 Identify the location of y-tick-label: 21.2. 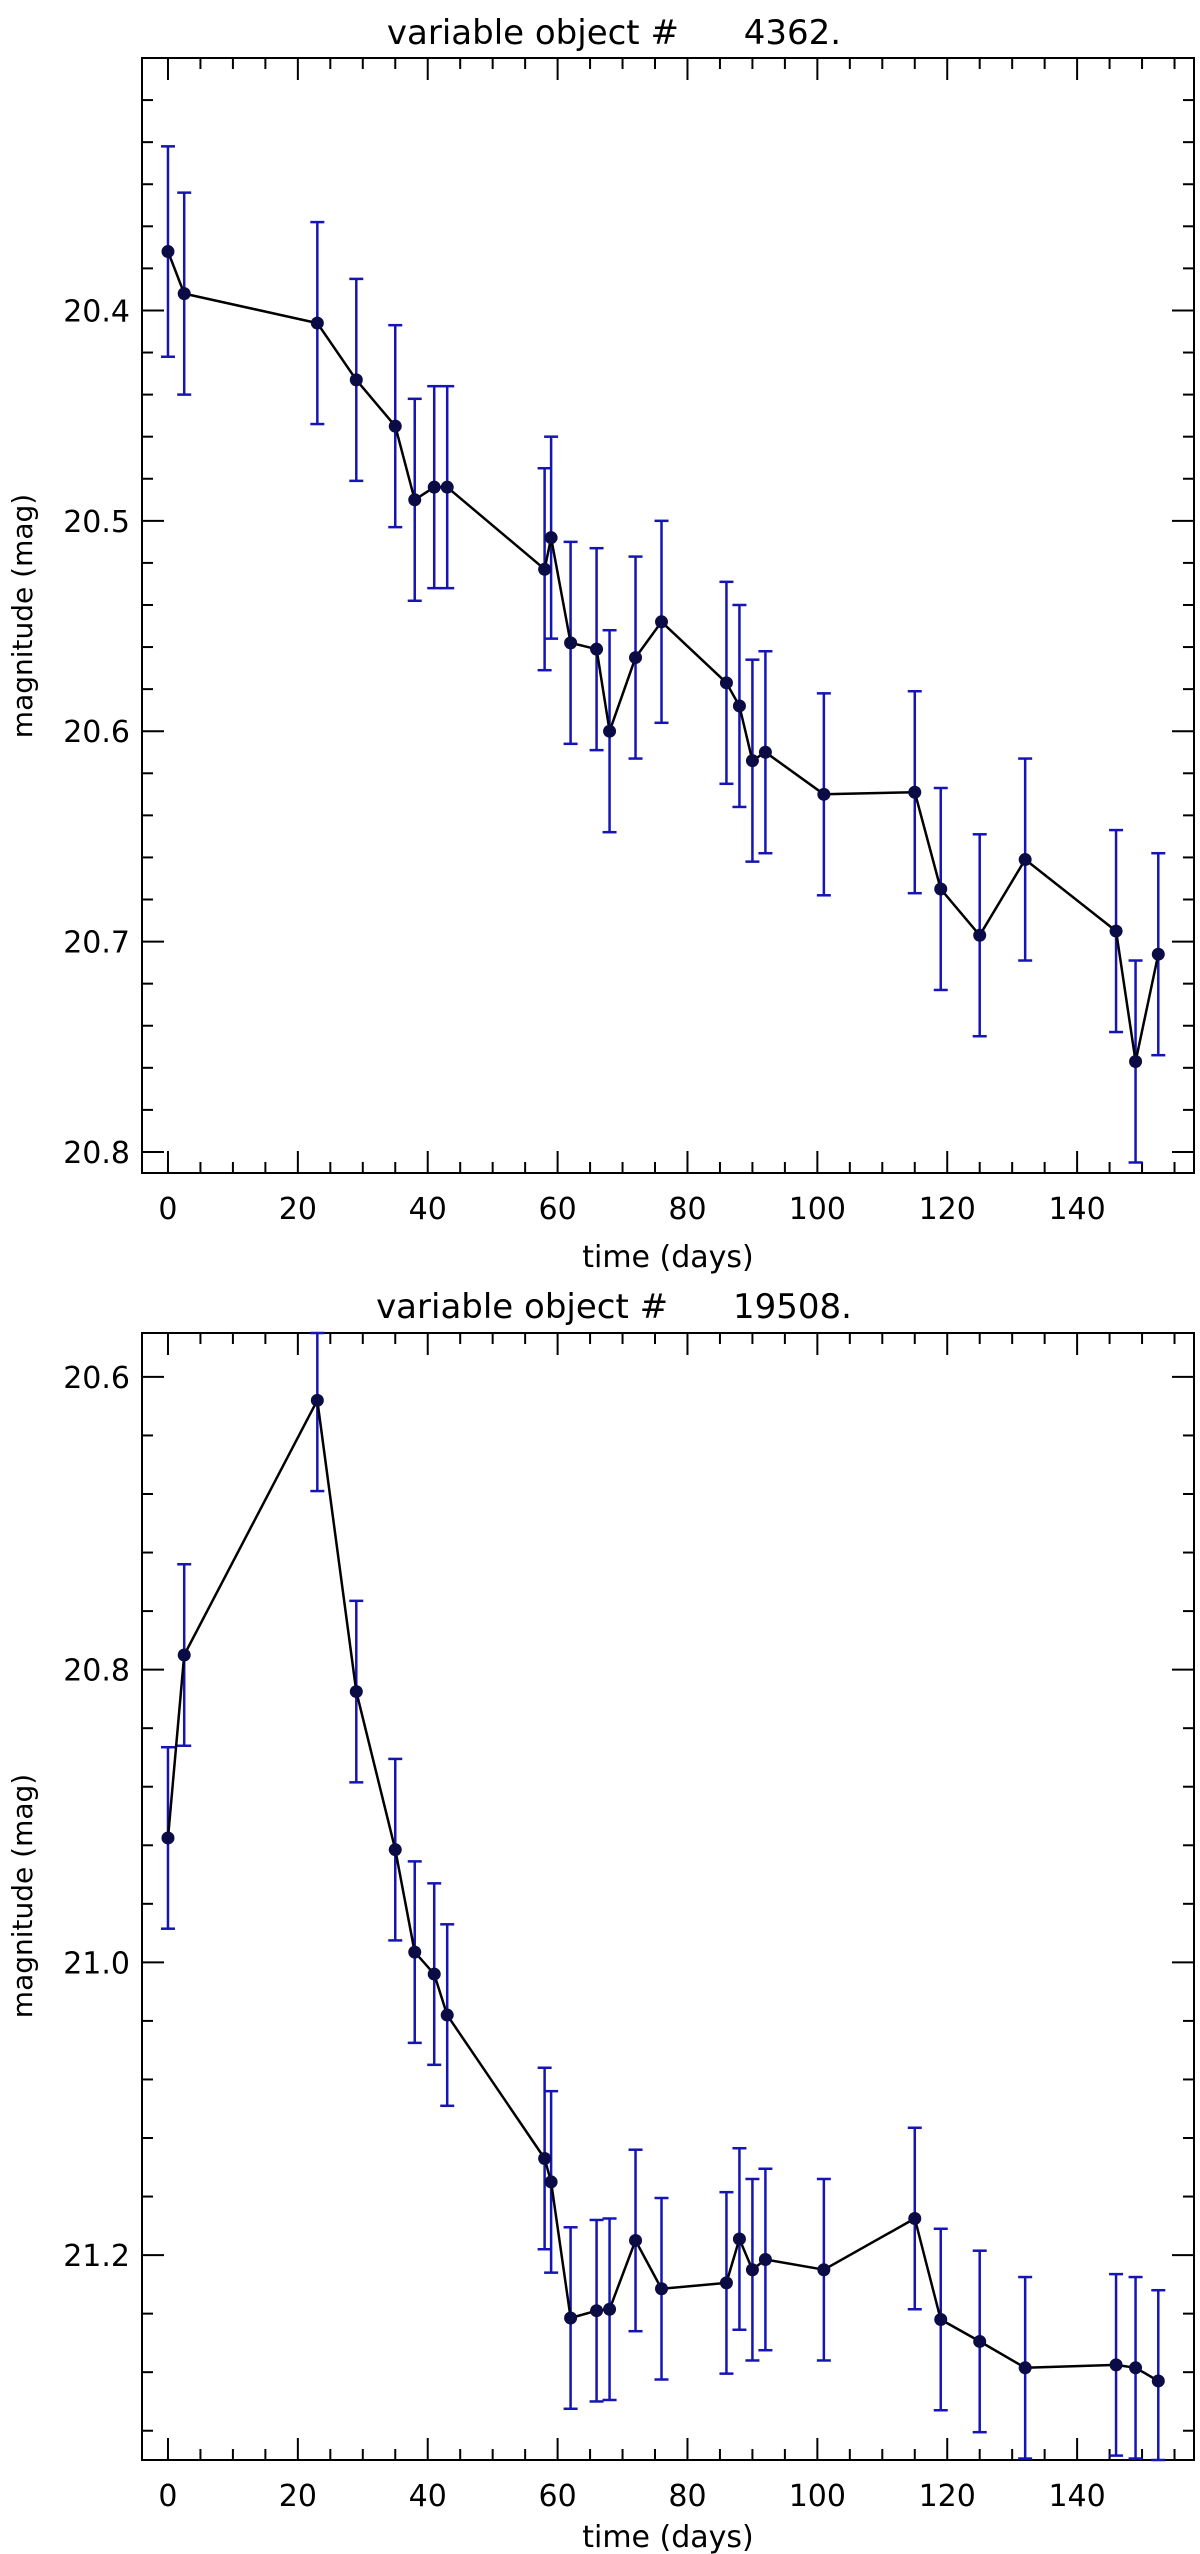
(96, 2256).